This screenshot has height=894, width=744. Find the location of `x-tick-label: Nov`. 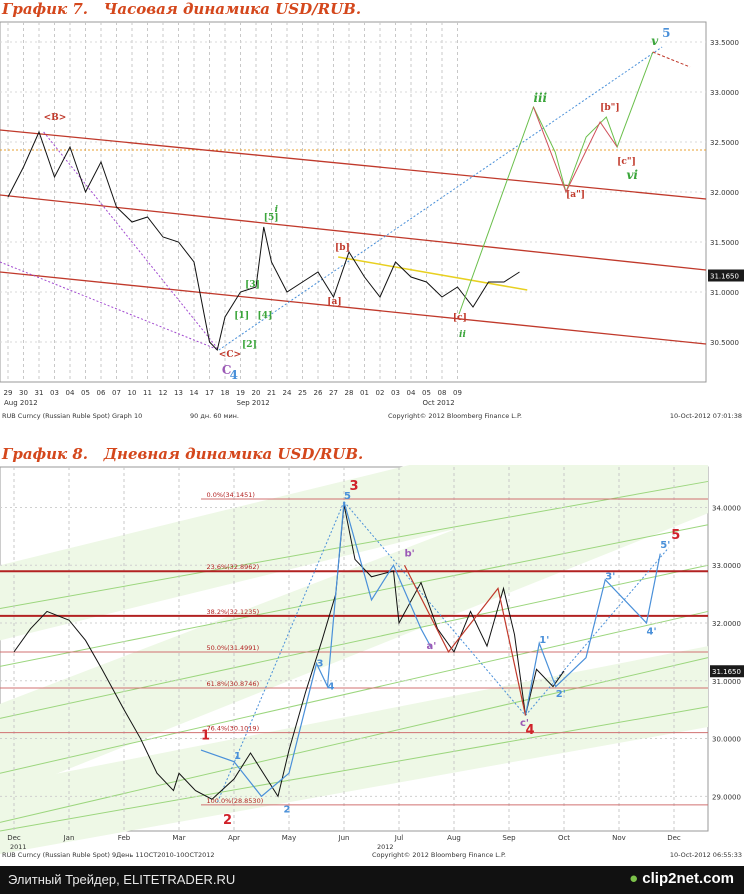

x-tick-label: Nov is located at coordinates (619, 838).